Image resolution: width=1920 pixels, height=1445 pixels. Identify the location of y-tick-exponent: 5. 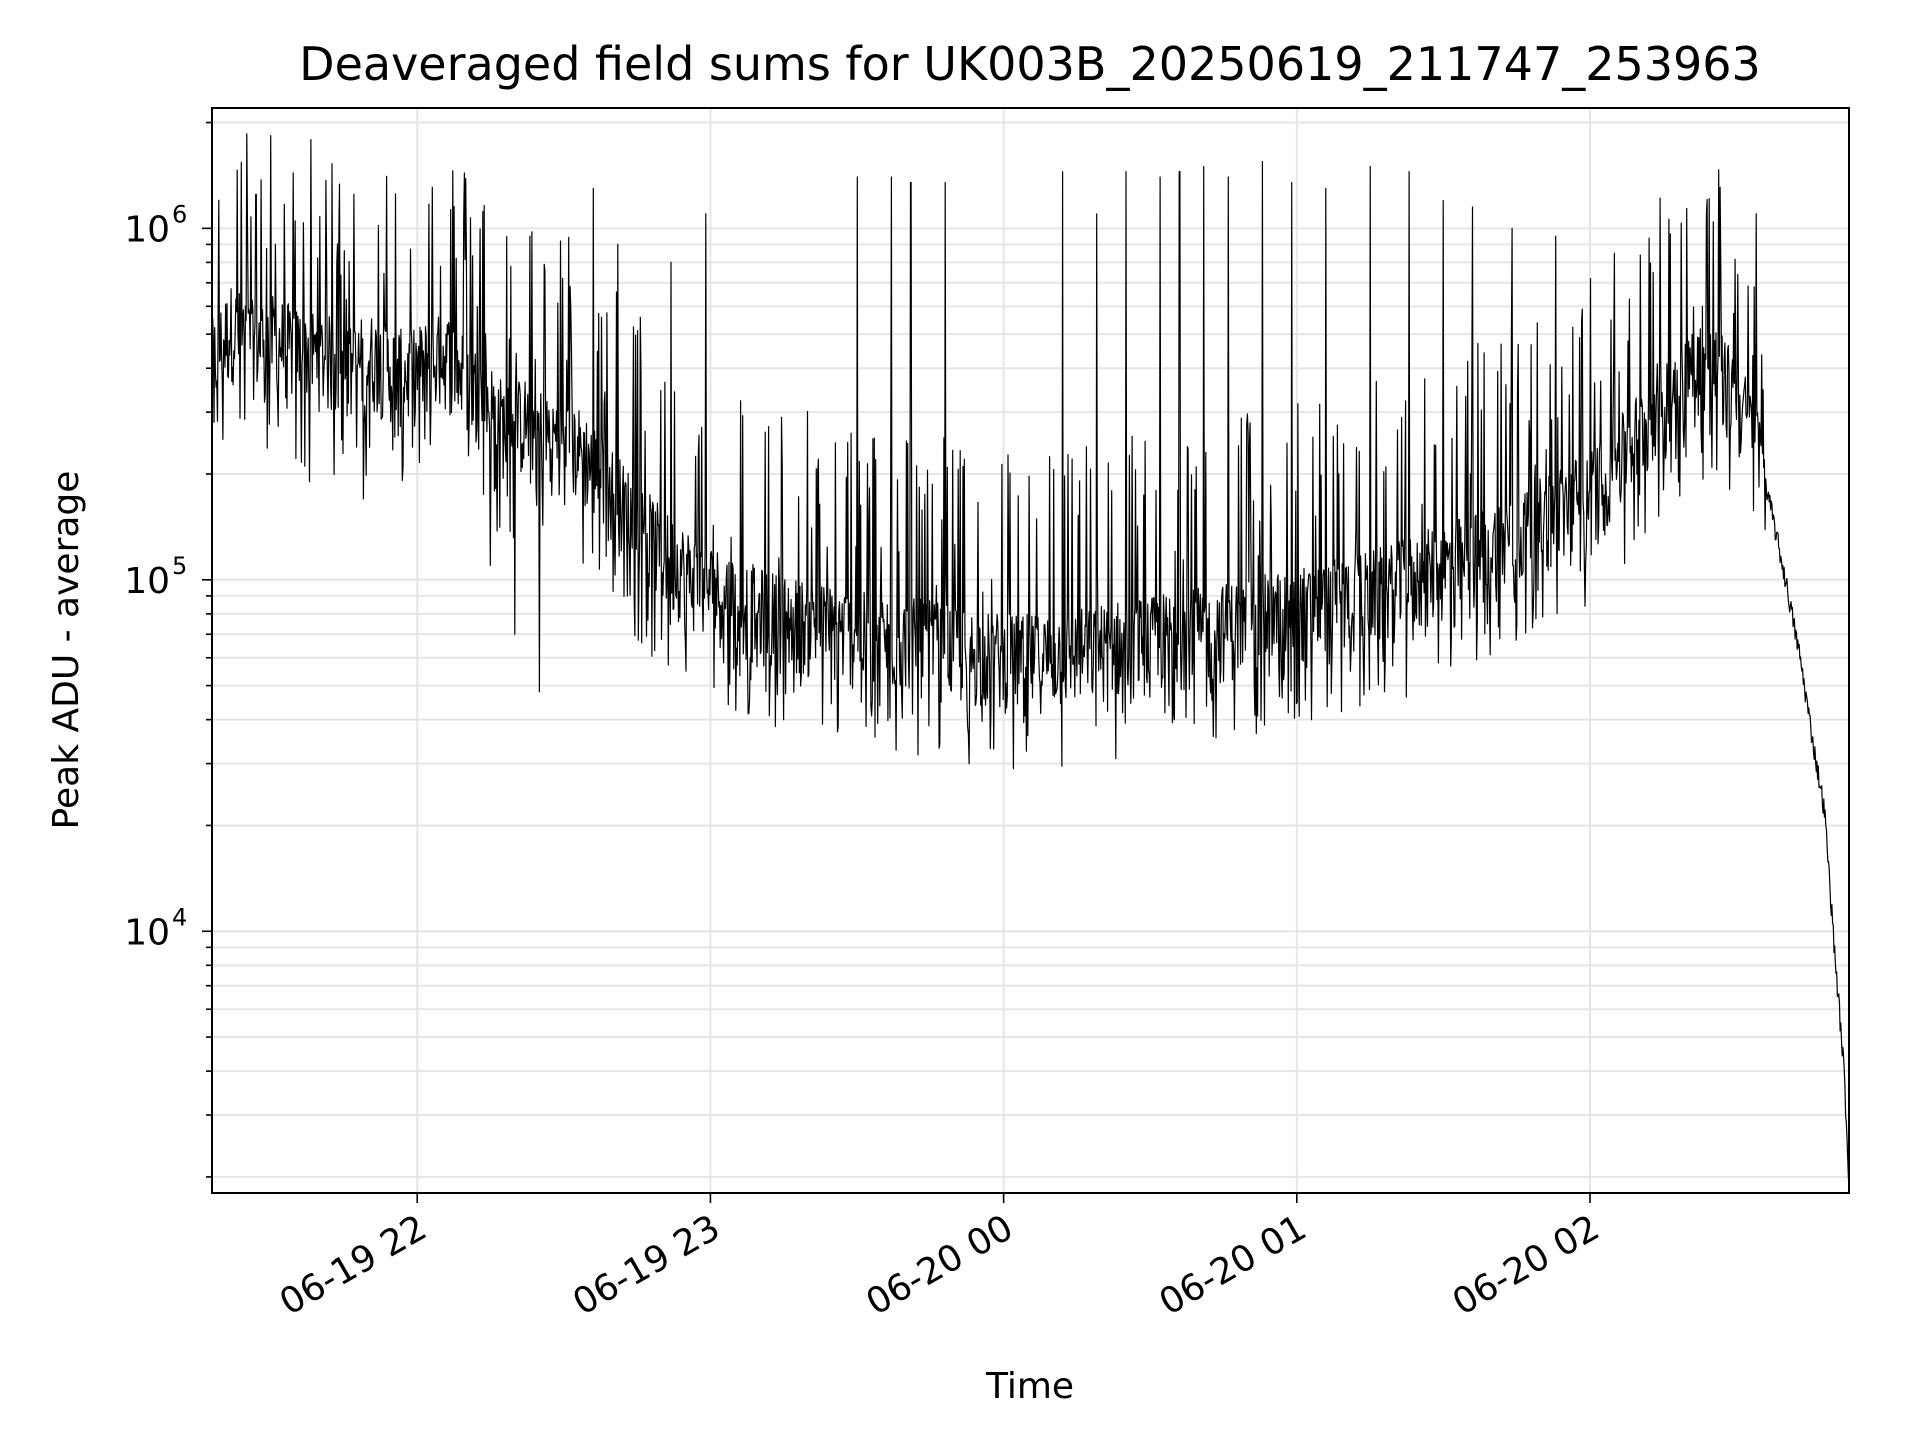
(179, 566).